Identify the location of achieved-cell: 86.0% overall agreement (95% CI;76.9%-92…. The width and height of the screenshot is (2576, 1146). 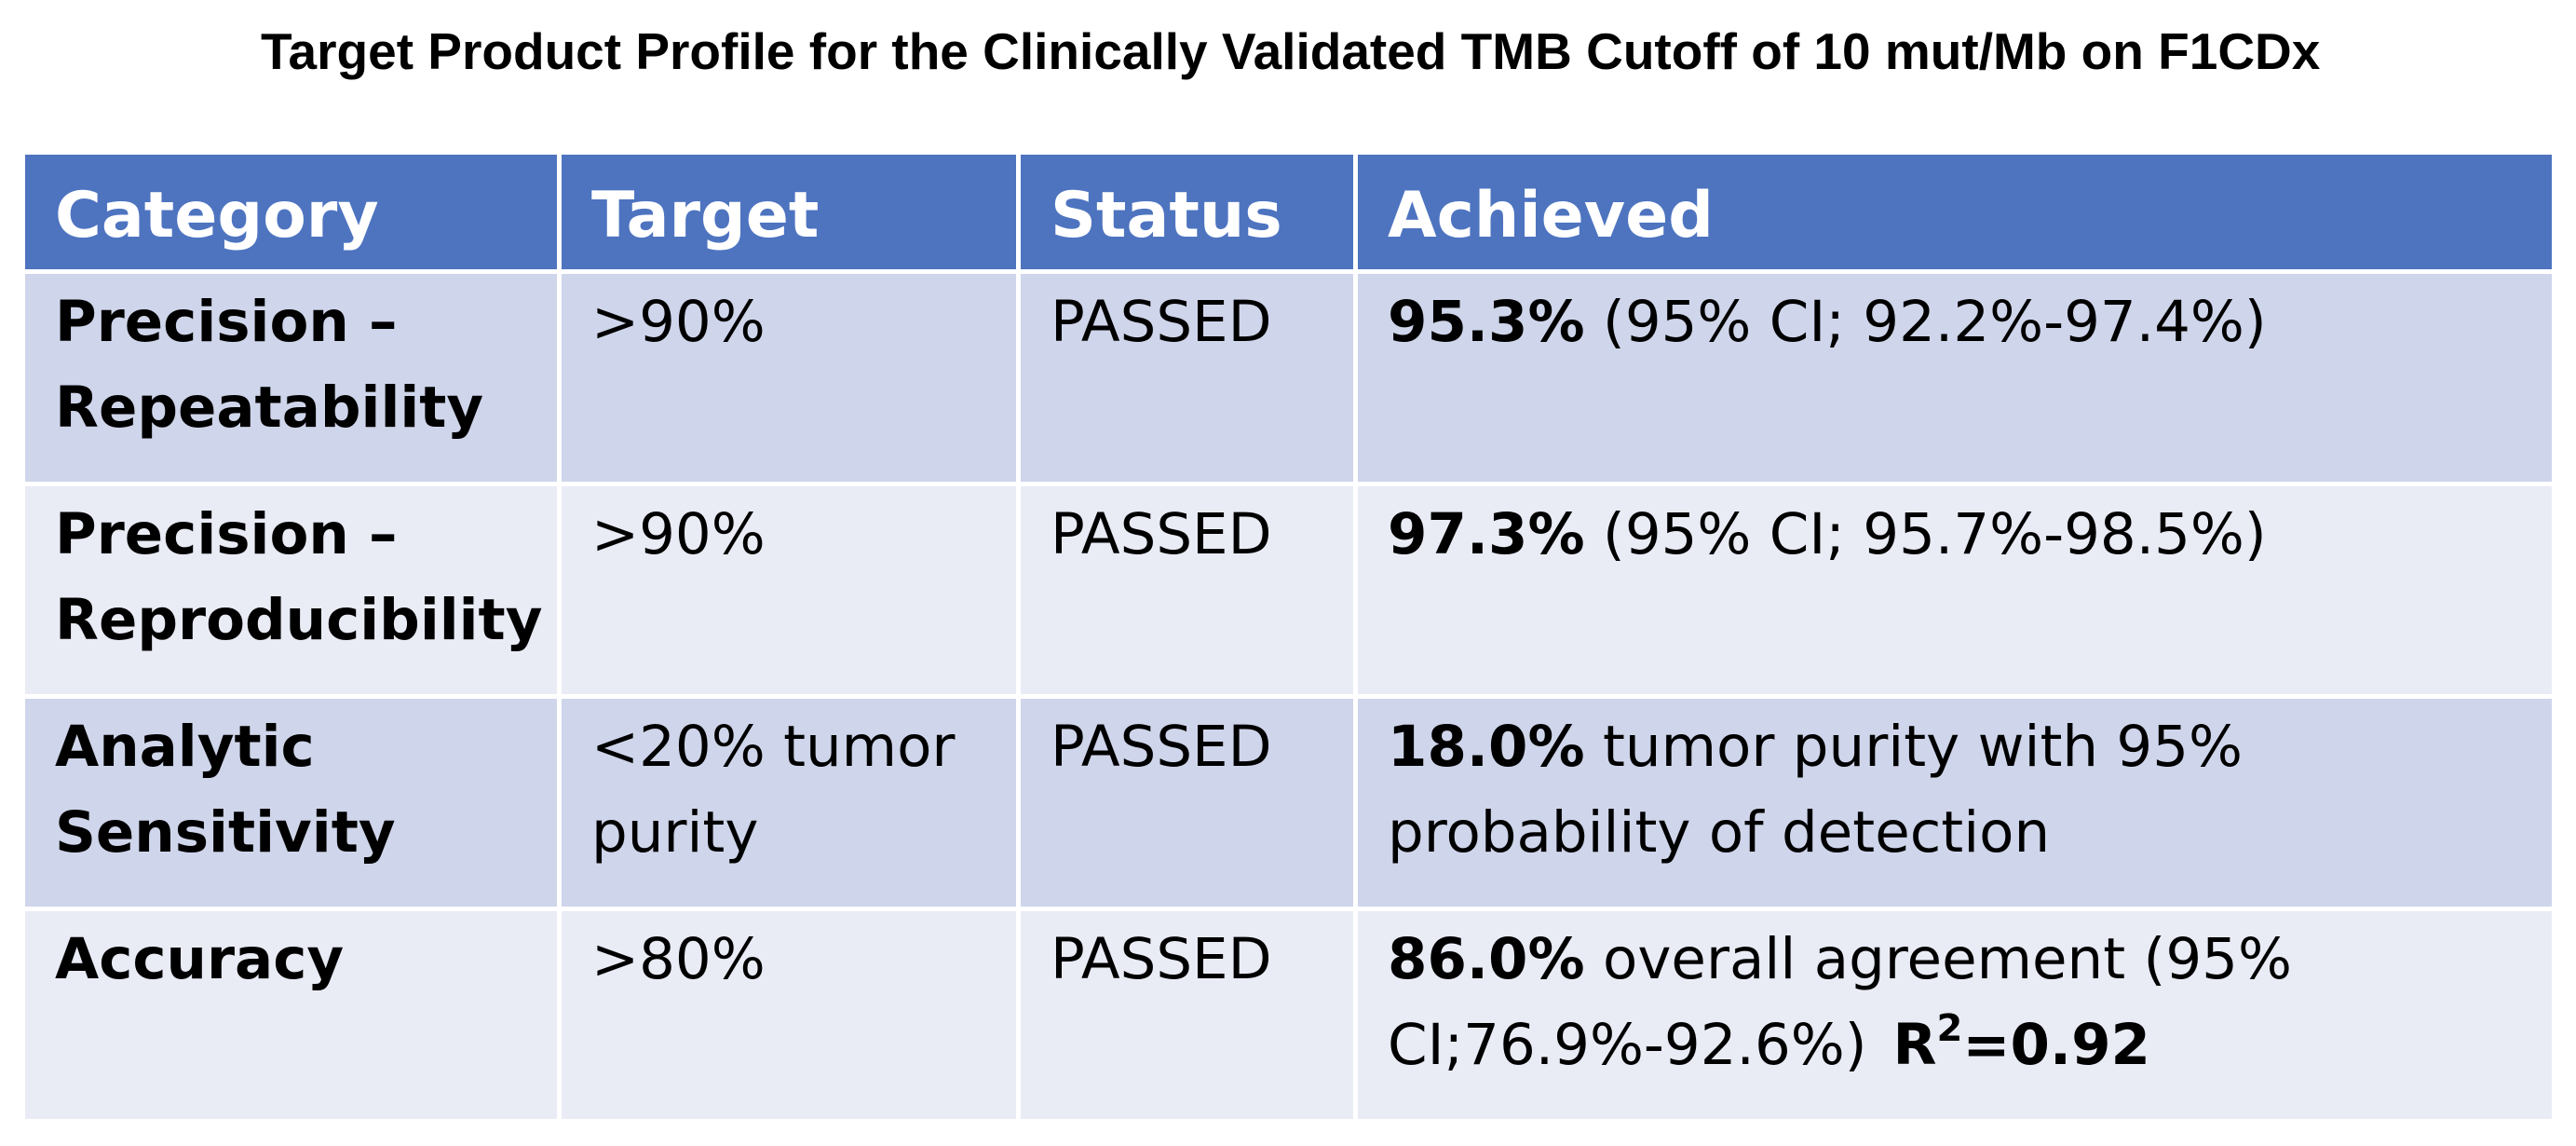
(1955, 1016).